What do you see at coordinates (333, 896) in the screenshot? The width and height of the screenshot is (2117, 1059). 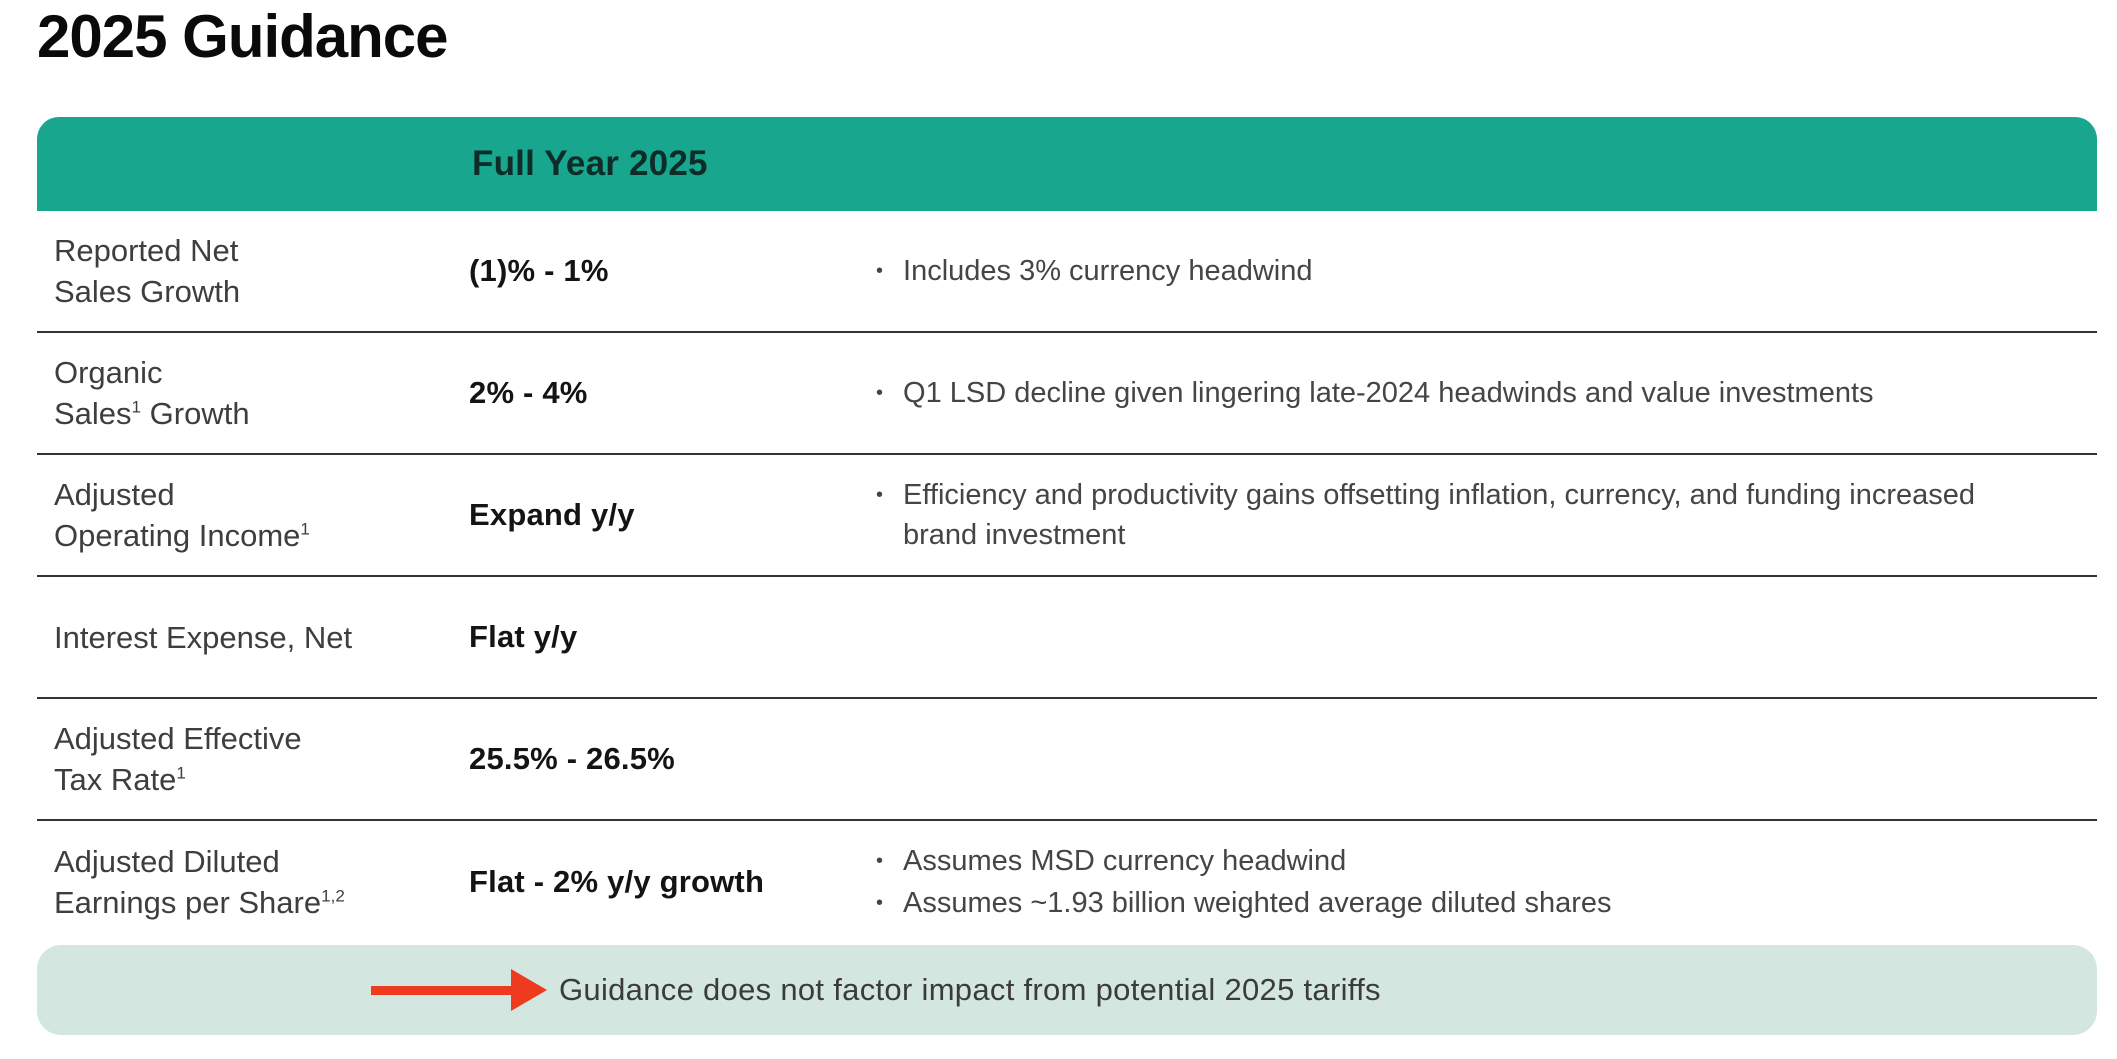 I see `footnote-marker: 1,2` at bounding box center [333, 896].